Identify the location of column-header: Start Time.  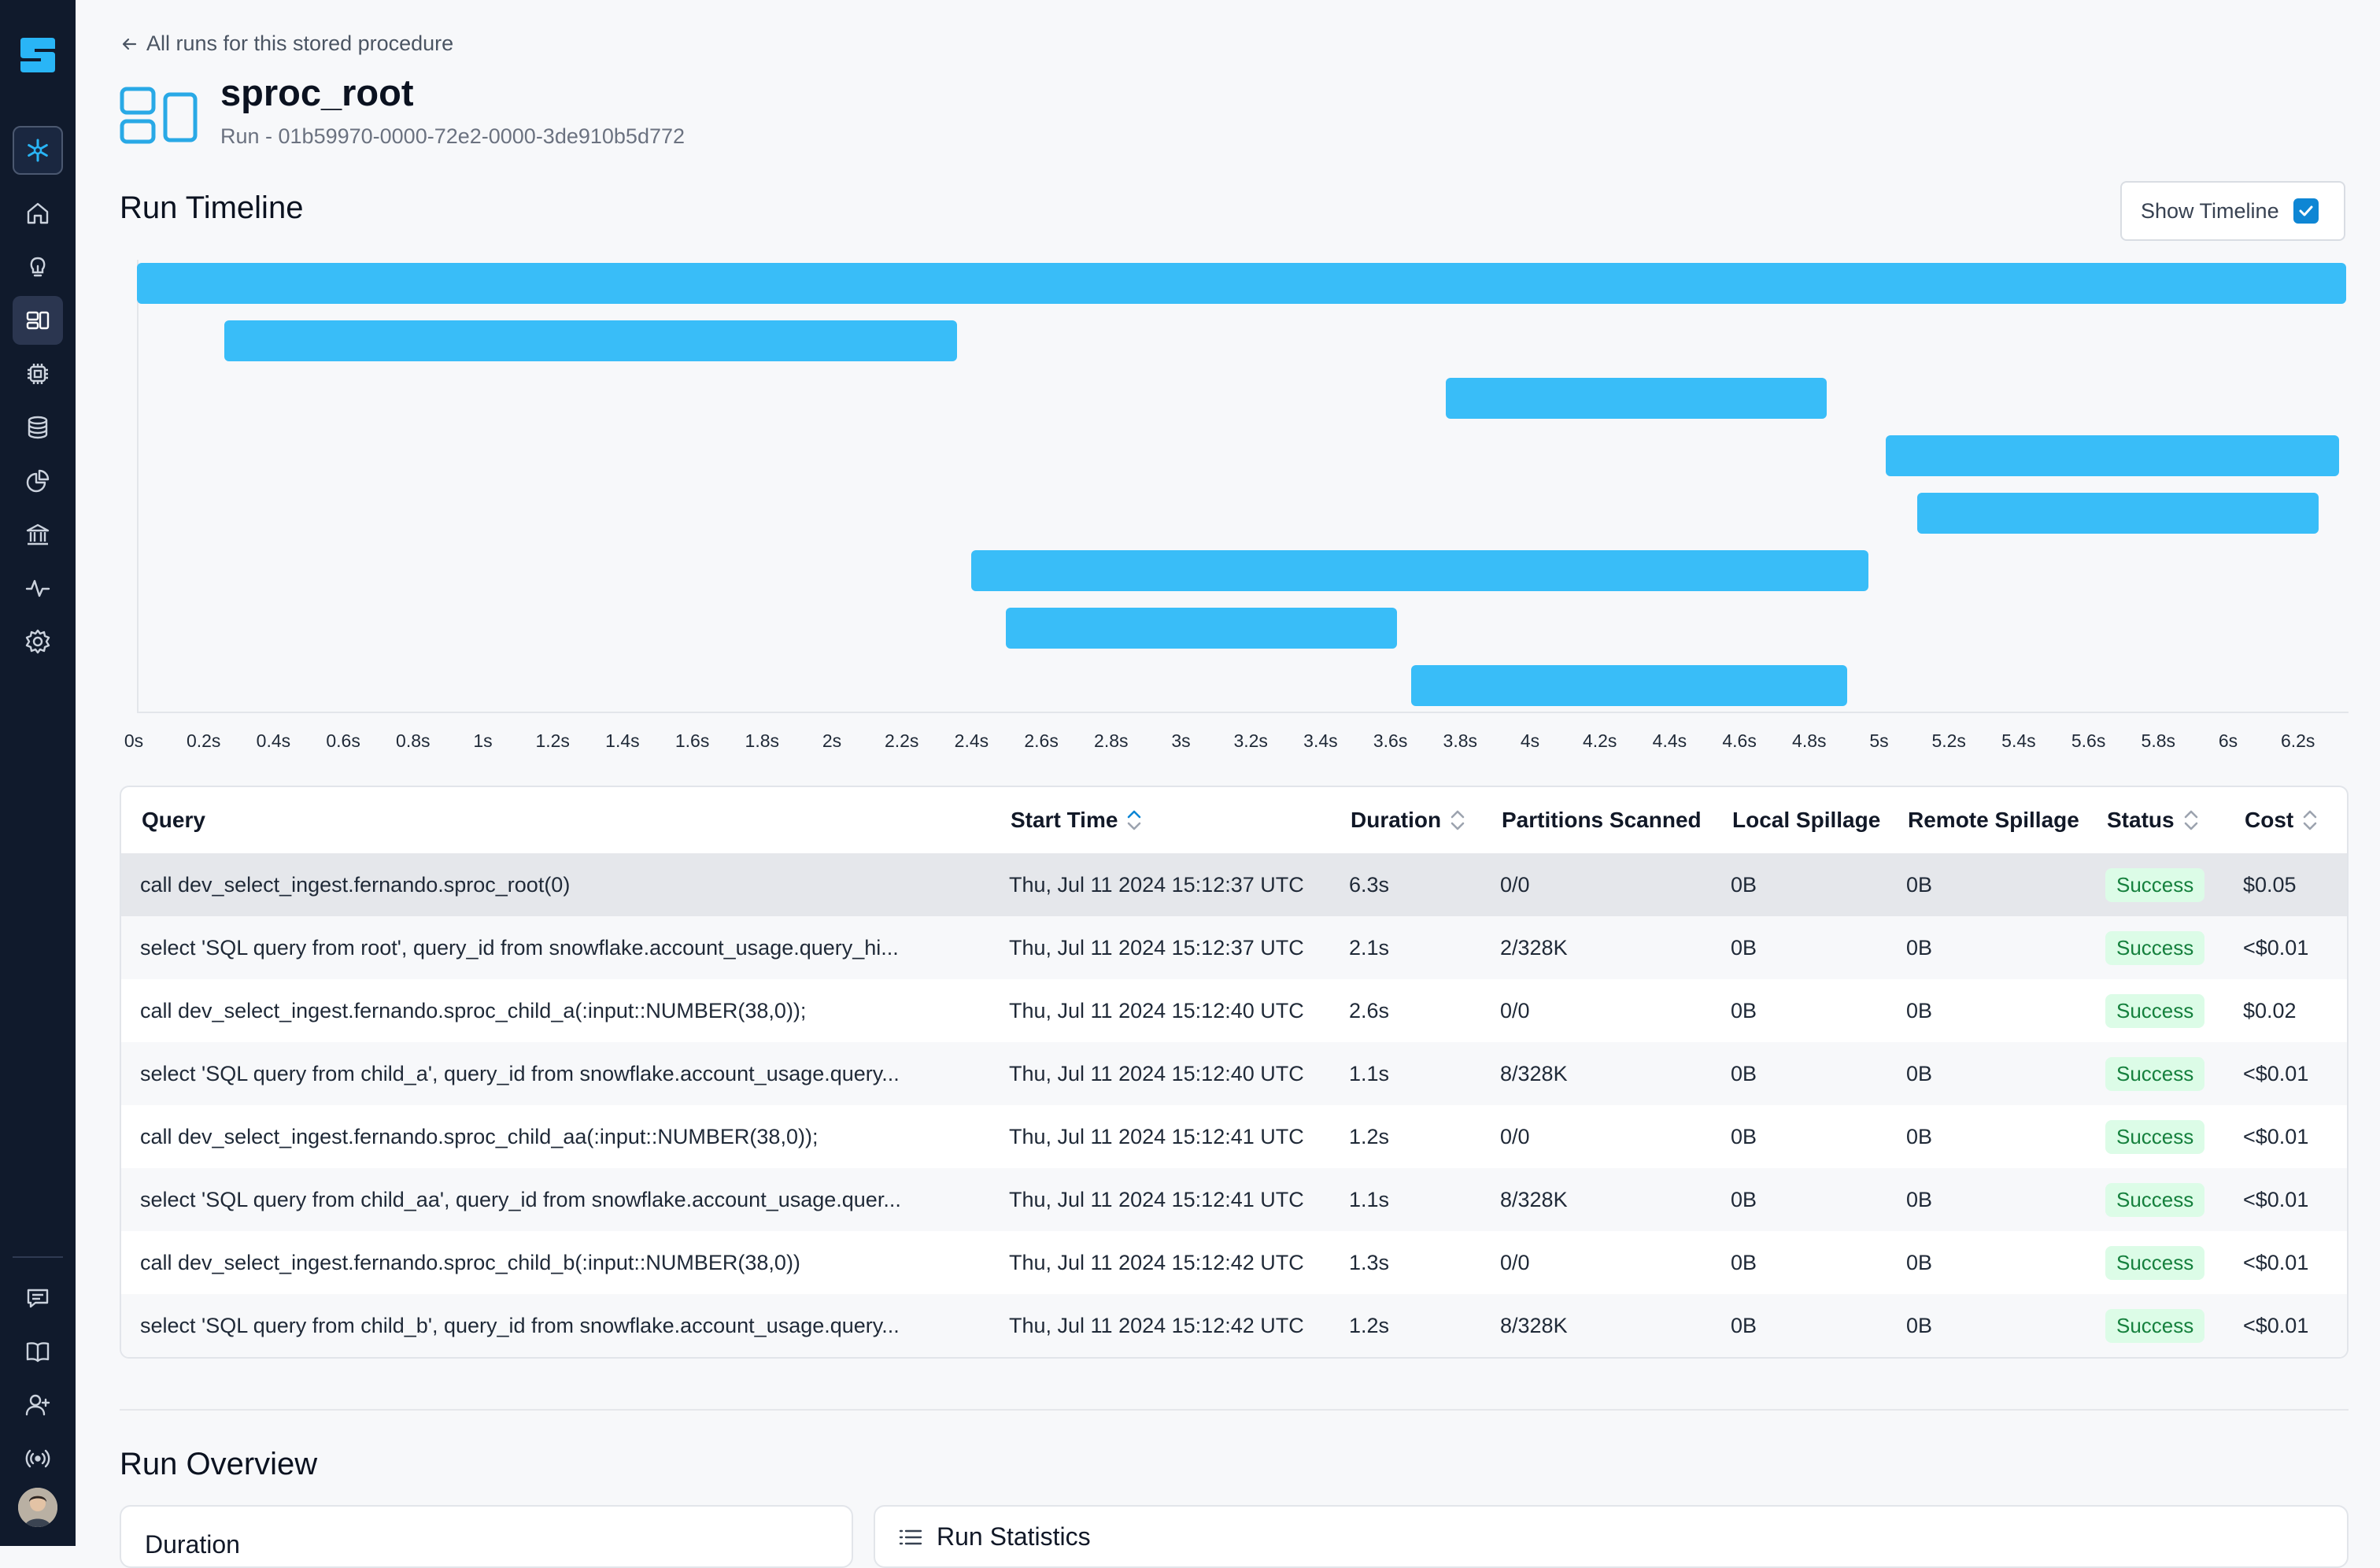
(1077, 820).